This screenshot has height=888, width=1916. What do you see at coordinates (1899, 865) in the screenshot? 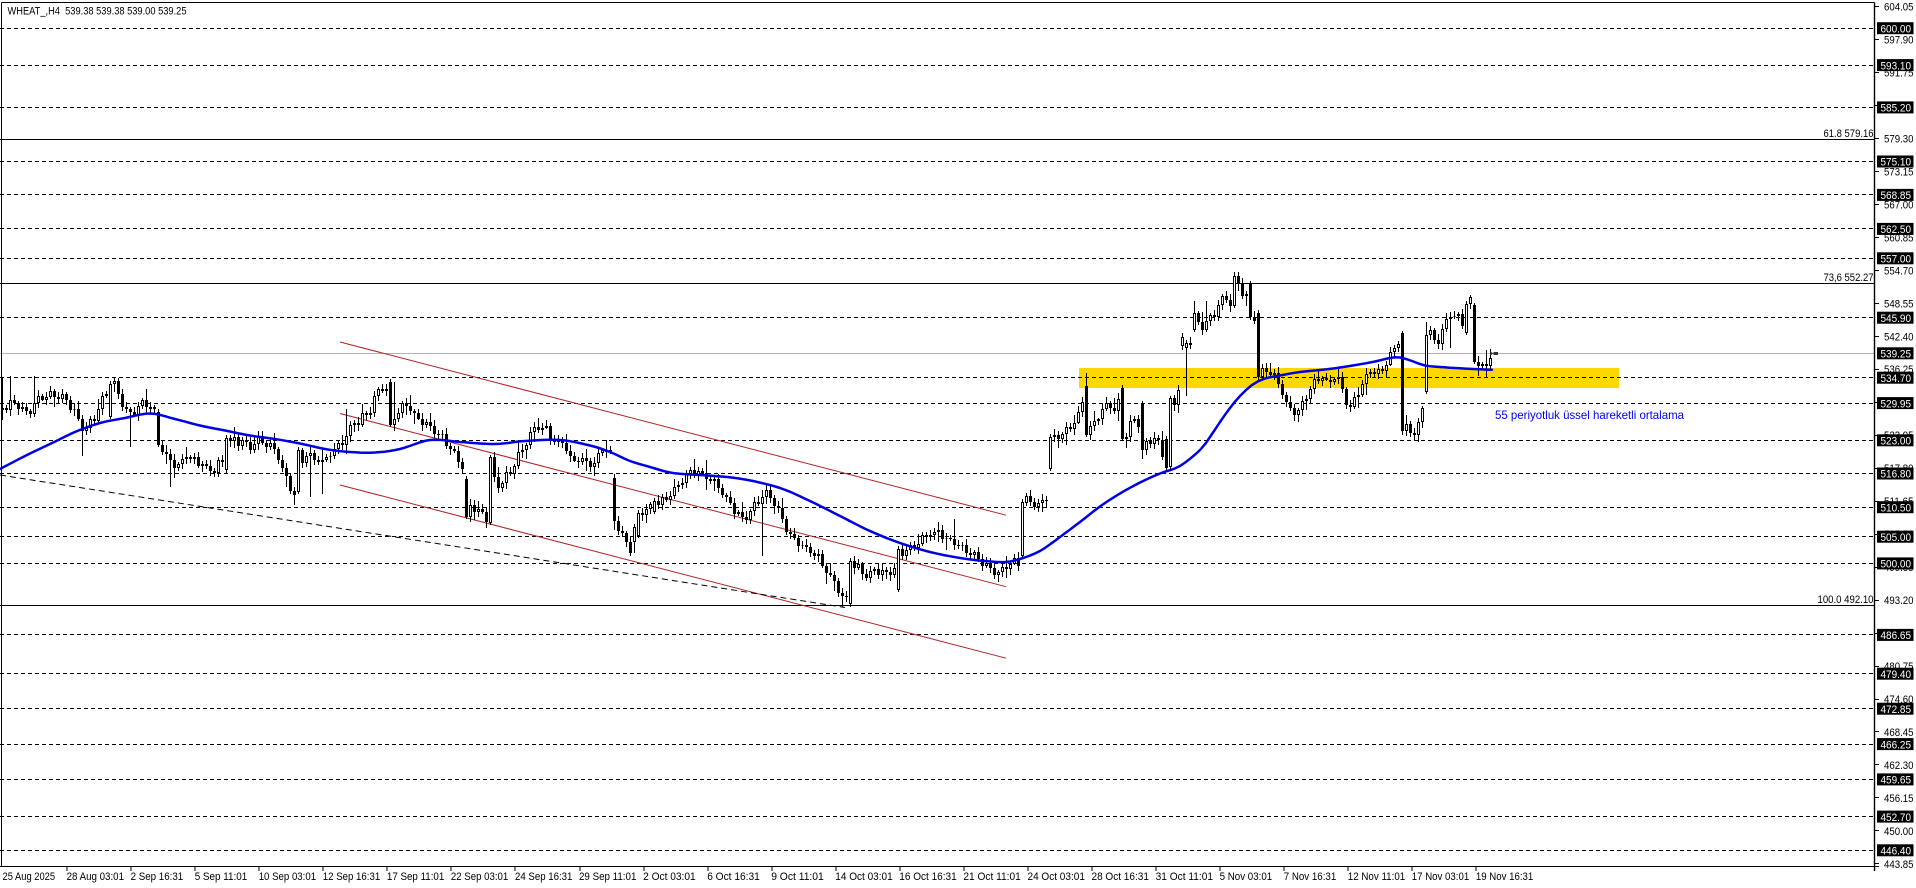
I see `svg-text: 443.85` at bounding box center [1899, 865].